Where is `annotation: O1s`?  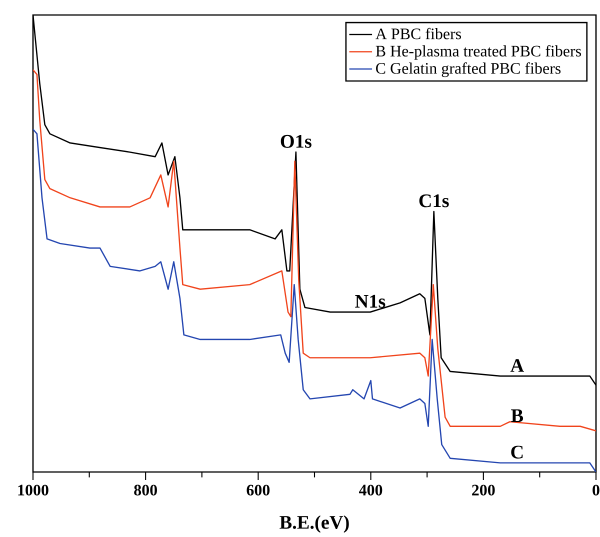
annotation: O1s is located at coordinates (296, 141).